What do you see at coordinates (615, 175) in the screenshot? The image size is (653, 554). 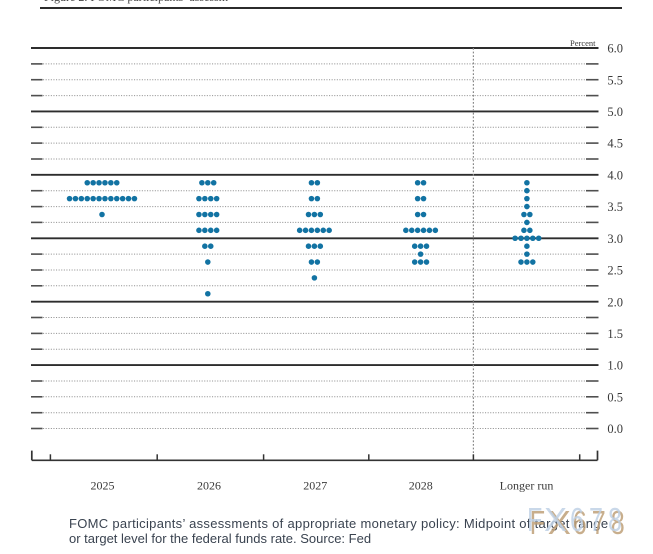 I see `svg-text: 4.0` at bounding box center [615, 175].